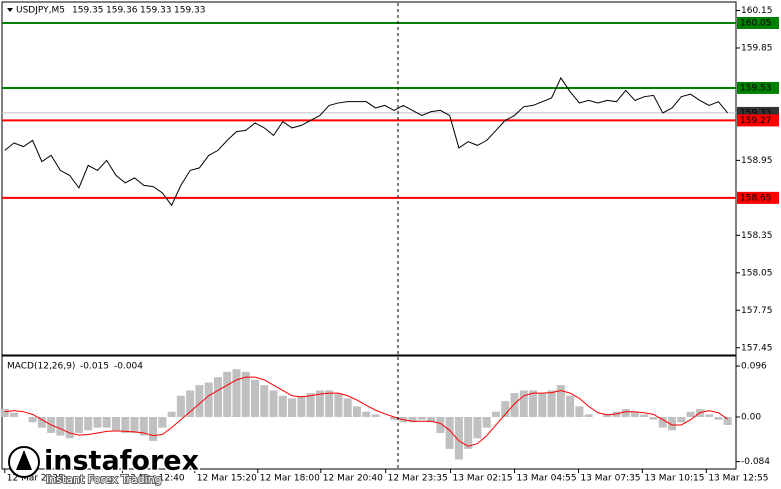 The height and width of the screenshot is (489, 781). I want to click on x-tick-label: 12 Mar 20:40, so click(353, 479).